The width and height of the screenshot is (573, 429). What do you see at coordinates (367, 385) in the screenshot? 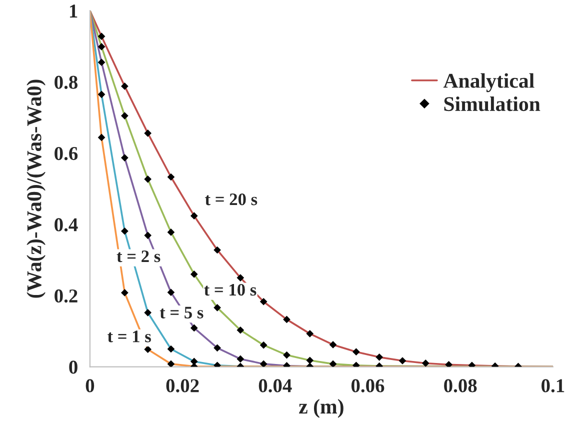
I see `x-tick-label: 0.06` at bounding box center [367, 385].